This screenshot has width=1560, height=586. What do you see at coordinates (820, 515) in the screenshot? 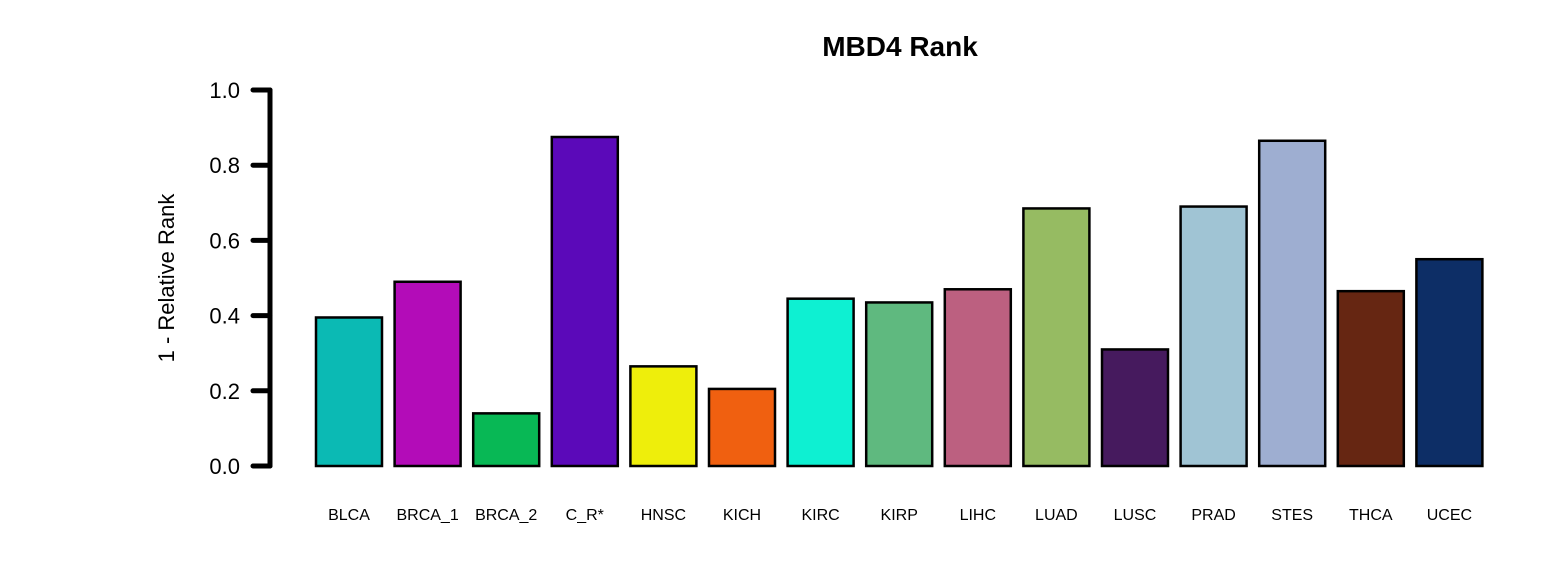
I see `x-tick-label: KIRC` at bounding box center [820, 515].